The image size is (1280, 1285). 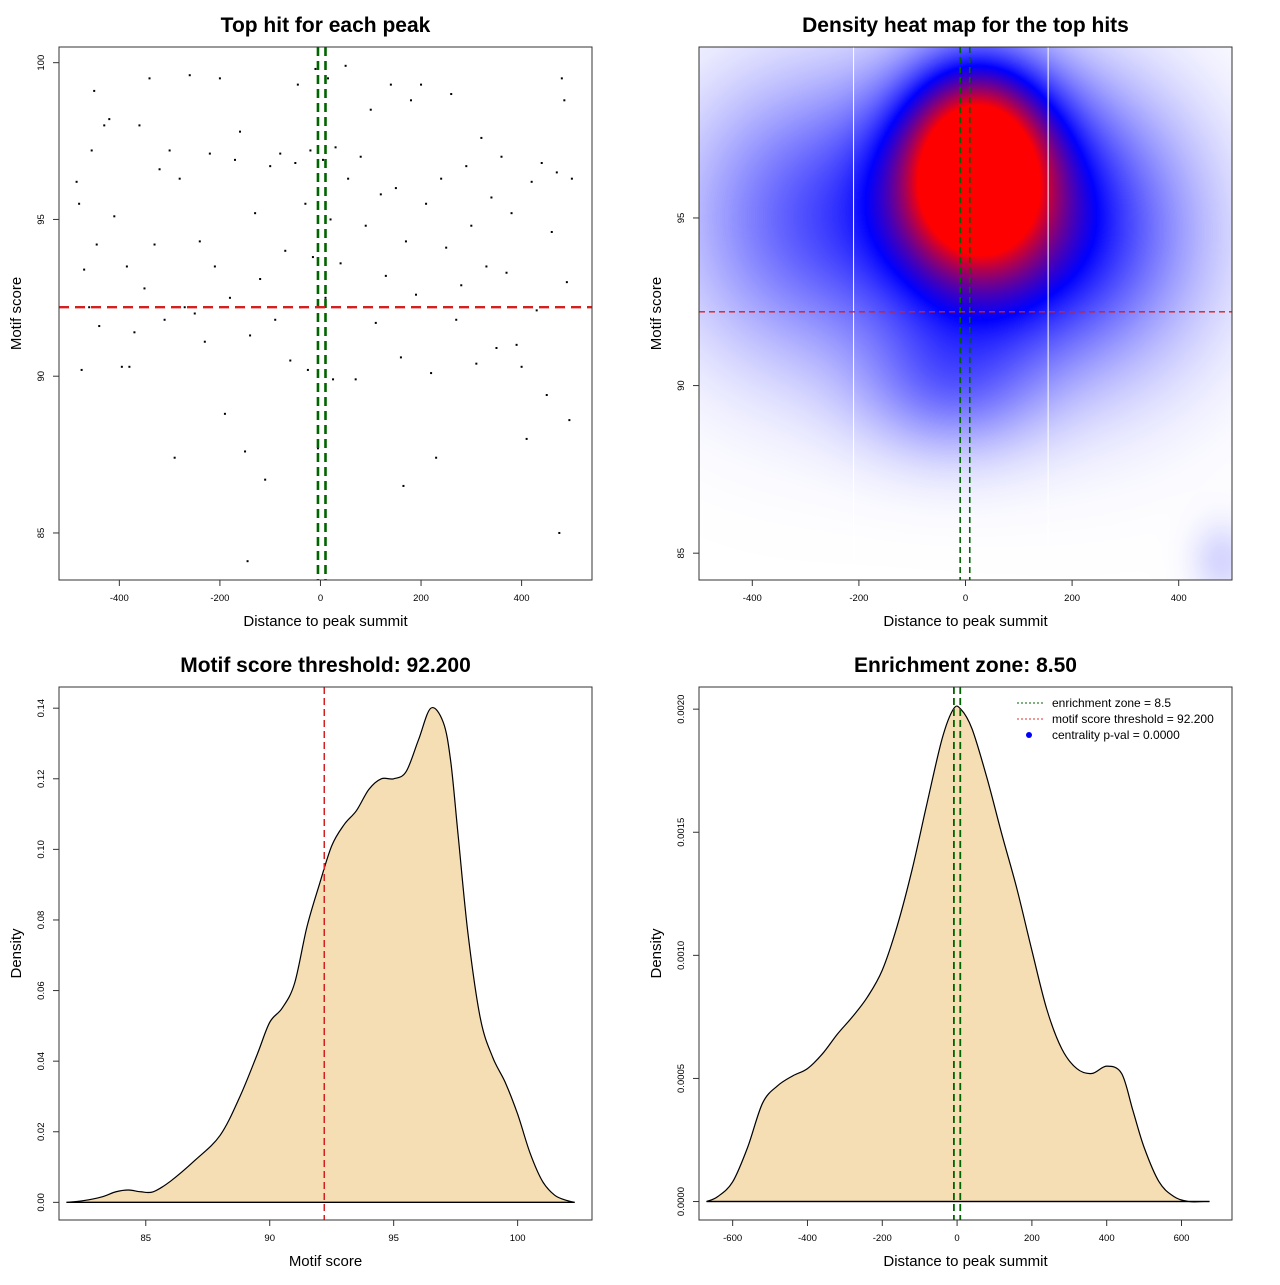 What do you see at coordinates (656, 313) in the screenshot?
I see `panel-2-y-axis-label: Motif score` at bounding box center [656, 313].